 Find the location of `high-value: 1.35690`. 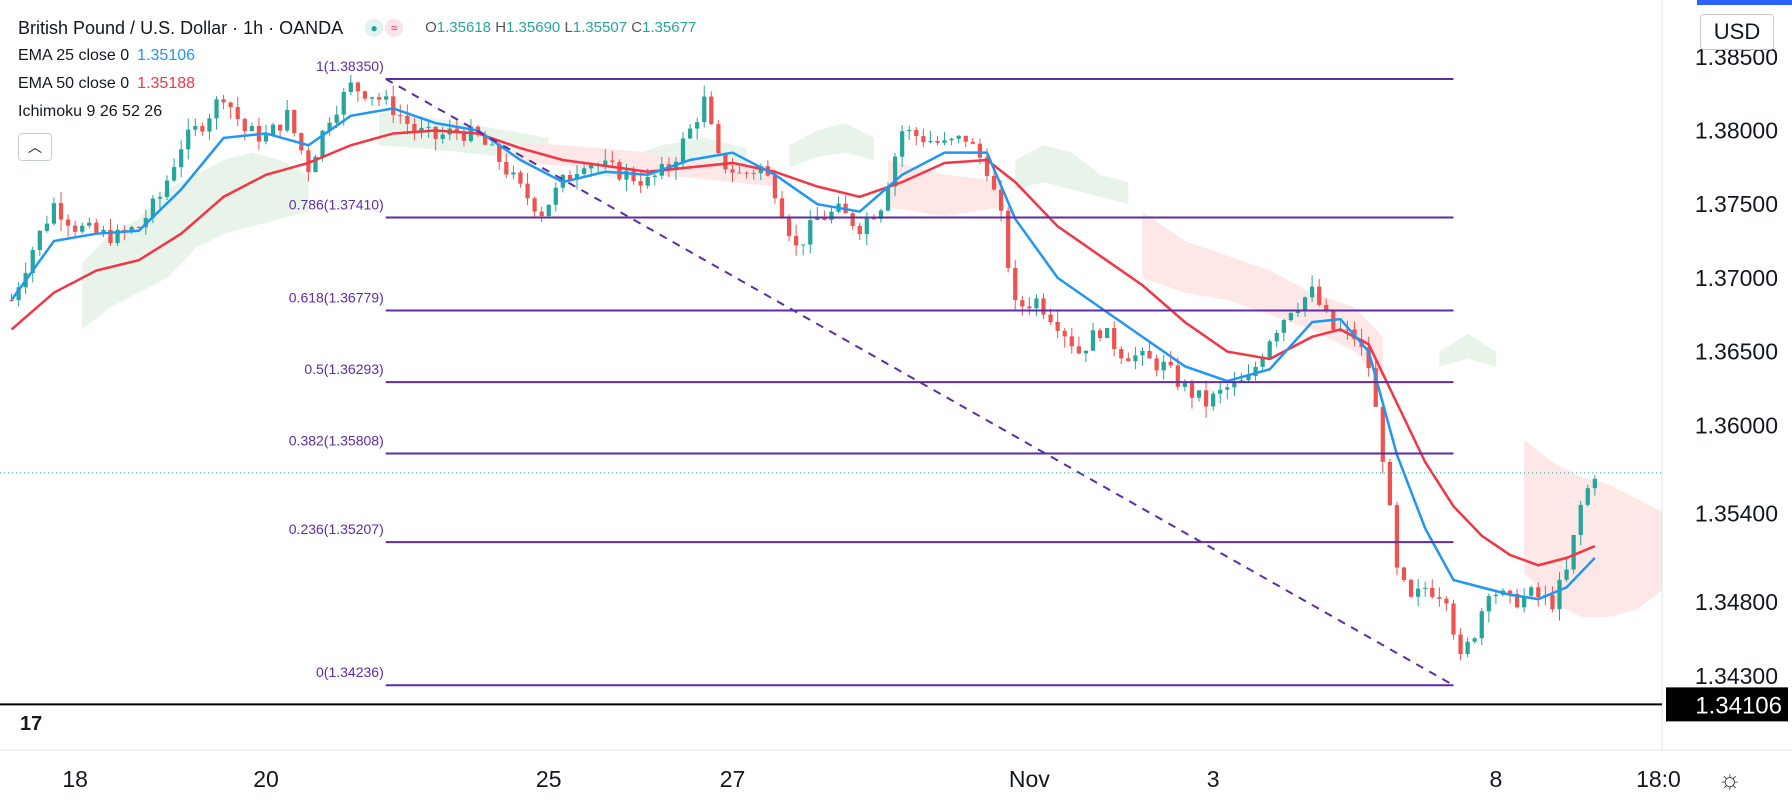

high-value: 1.35690 is located at coordinates (533, 27).